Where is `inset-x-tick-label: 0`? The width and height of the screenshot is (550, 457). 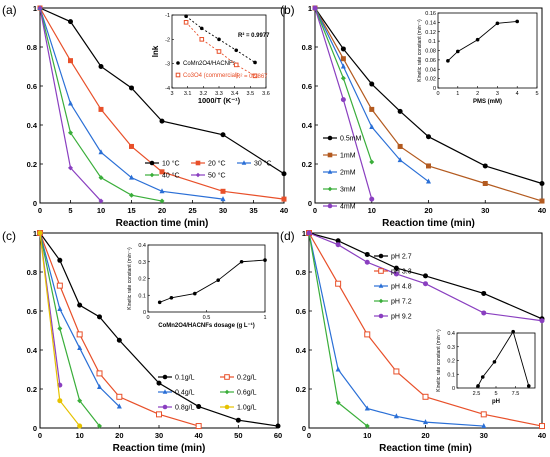
inset-x-tick-label: 0 is located at coordinates (437, 94).